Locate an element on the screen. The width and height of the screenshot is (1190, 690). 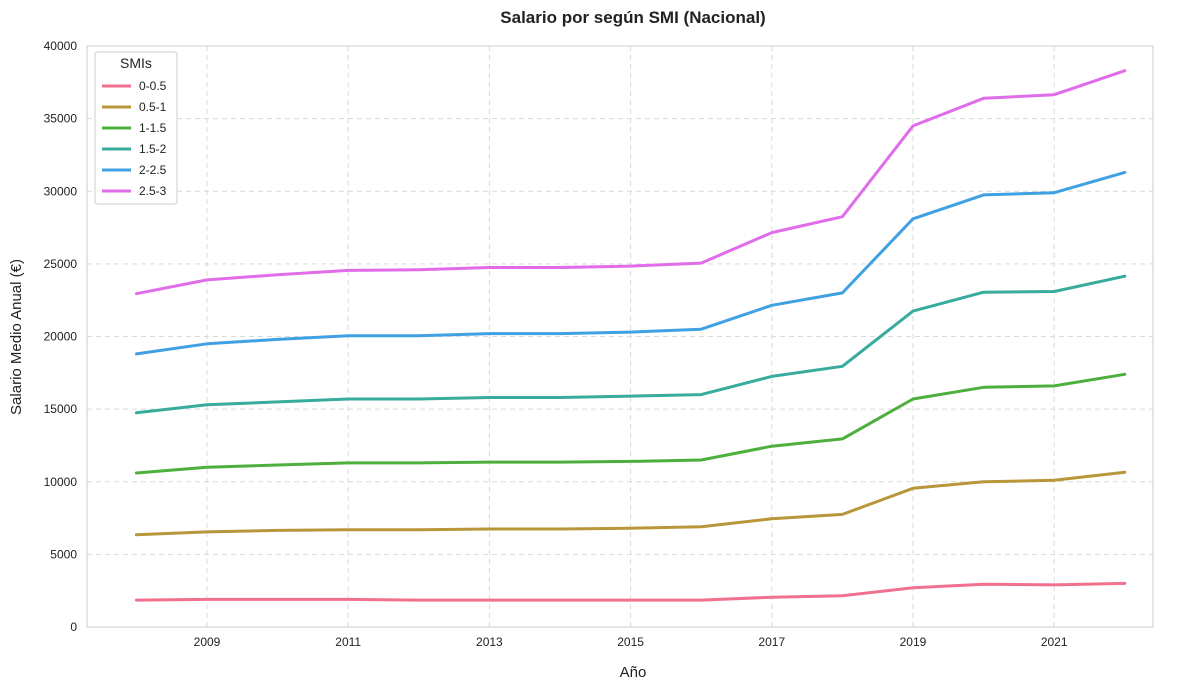
y-tick-label: 35000 is located at coordinates (61, 119).